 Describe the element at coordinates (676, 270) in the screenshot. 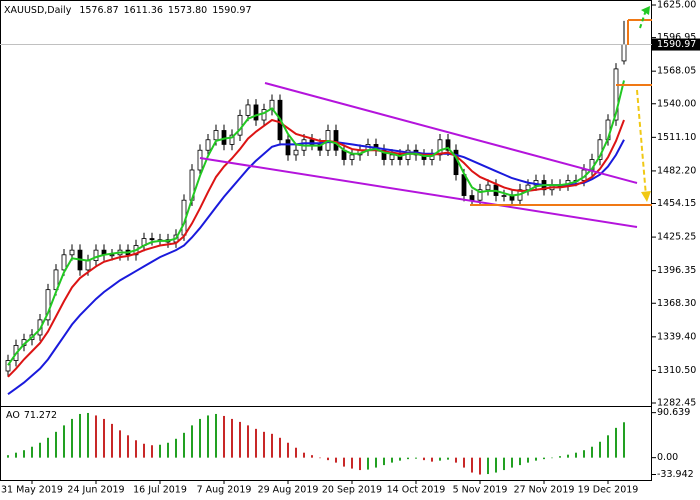

I see `y-tick-label: 1396.35` at that location.